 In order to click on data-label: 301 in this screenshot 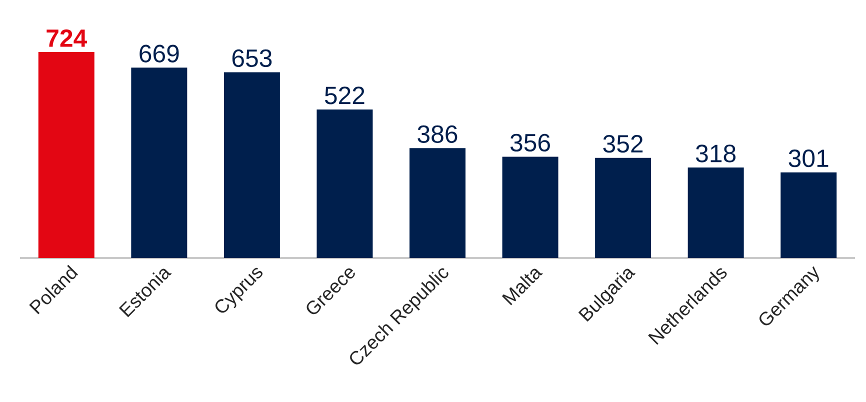, I will do `click(808, 159)`.